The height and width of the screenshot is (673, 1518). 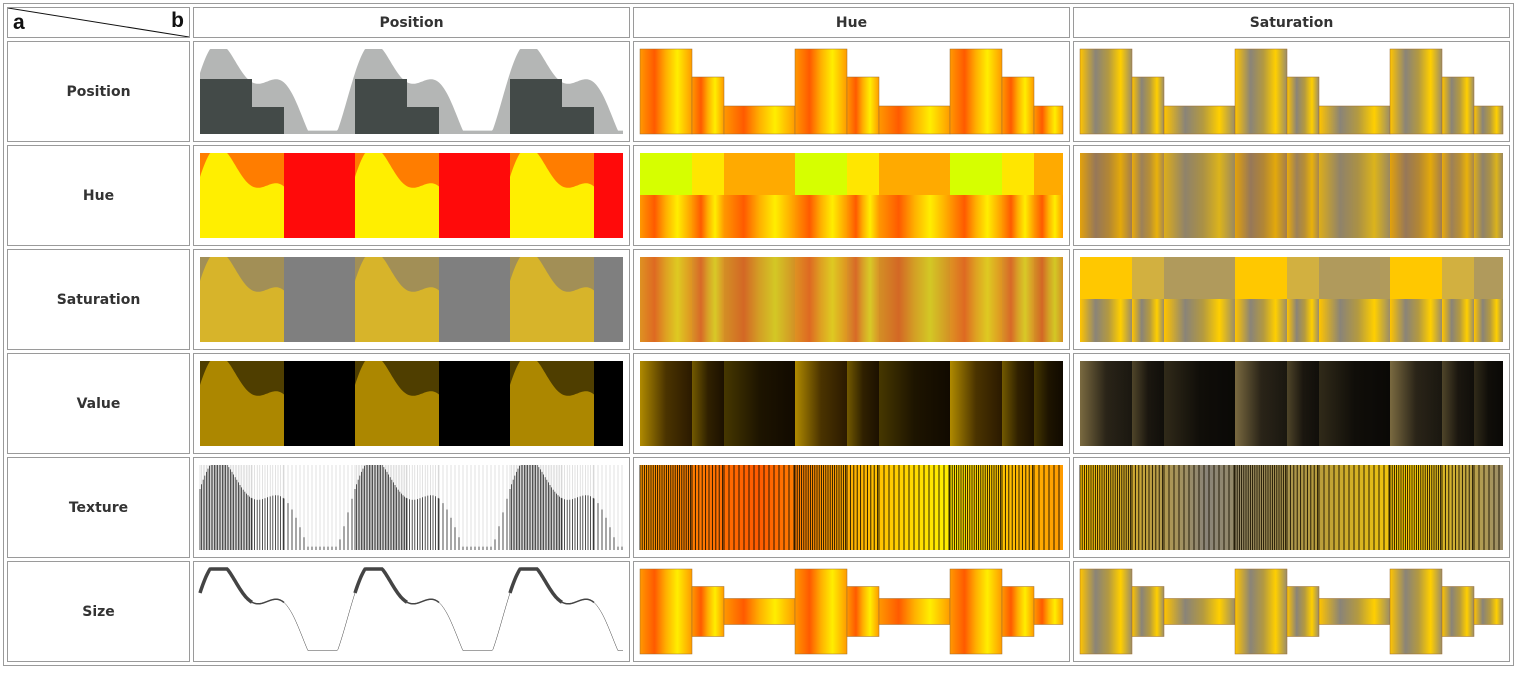 I want to click on corner-label-a: a, so click(x=19, y=22).